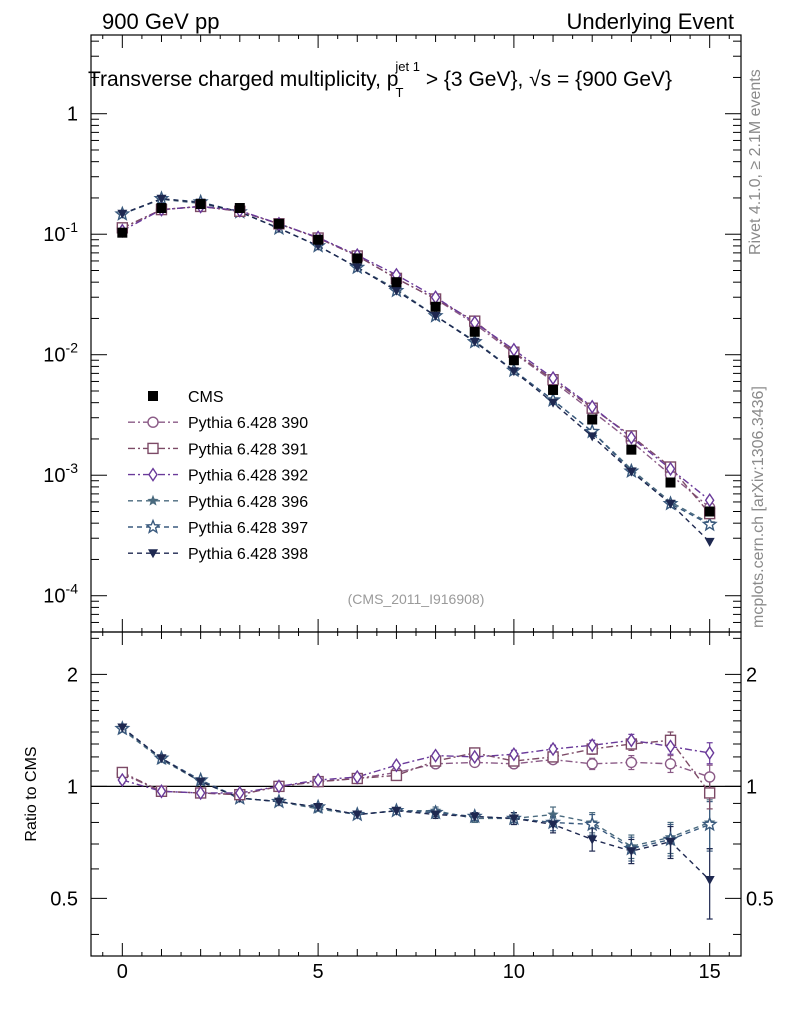  What do you see at coordinates (153, 500) in the screenshot?
I see `legend-marker-p396` at bounding box center [153, 500].